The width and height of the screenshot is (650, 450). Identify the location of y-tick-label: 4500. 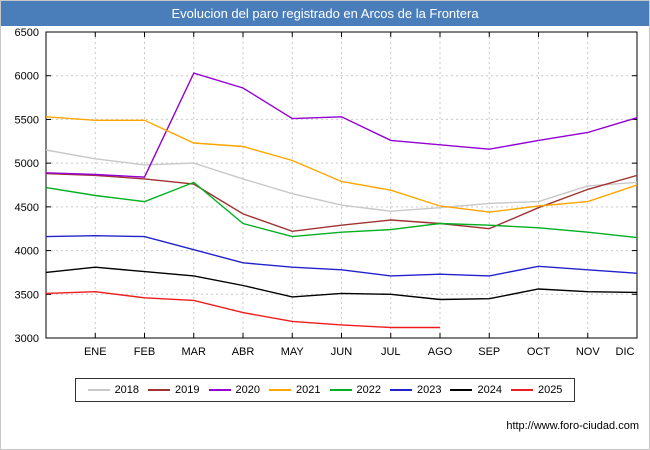
(27, 208).